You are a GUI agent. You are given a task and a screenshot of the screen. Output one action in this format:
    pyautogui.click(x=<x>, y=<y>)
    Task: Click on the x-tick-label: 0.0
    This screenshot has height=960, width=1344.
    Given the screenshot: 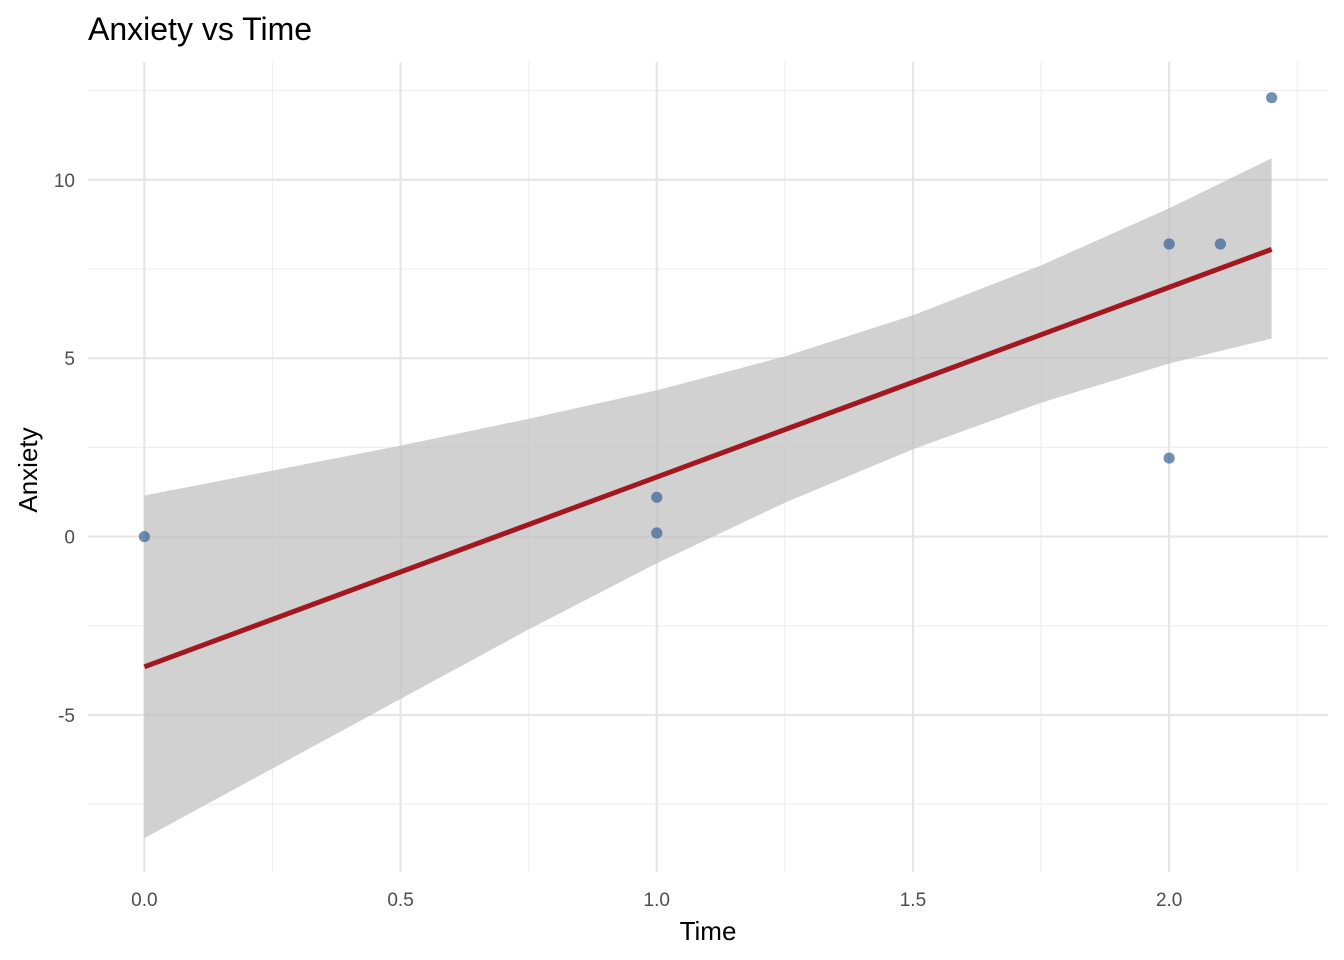 What is the action you would take?
    pyautogui.click(x=144, y=900)
    